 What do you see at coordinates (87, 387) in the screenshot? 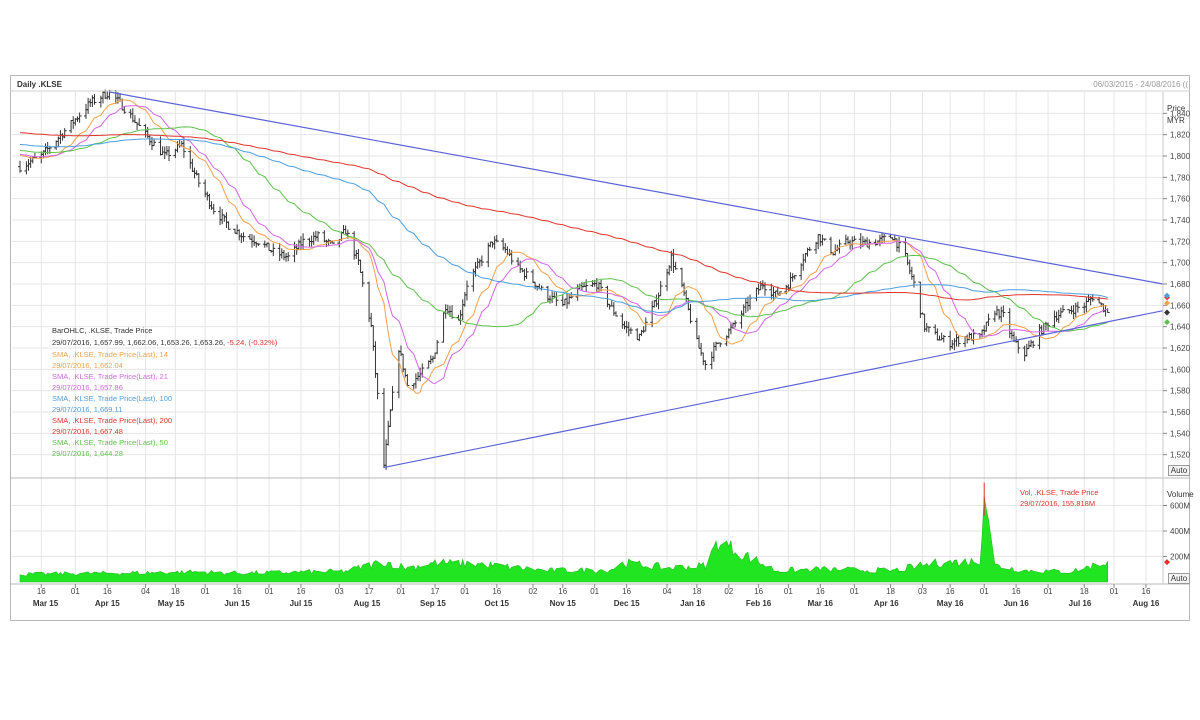
I see `legend-line: 29/07/2016, 1,657.86` at bounding box center [87, 387].